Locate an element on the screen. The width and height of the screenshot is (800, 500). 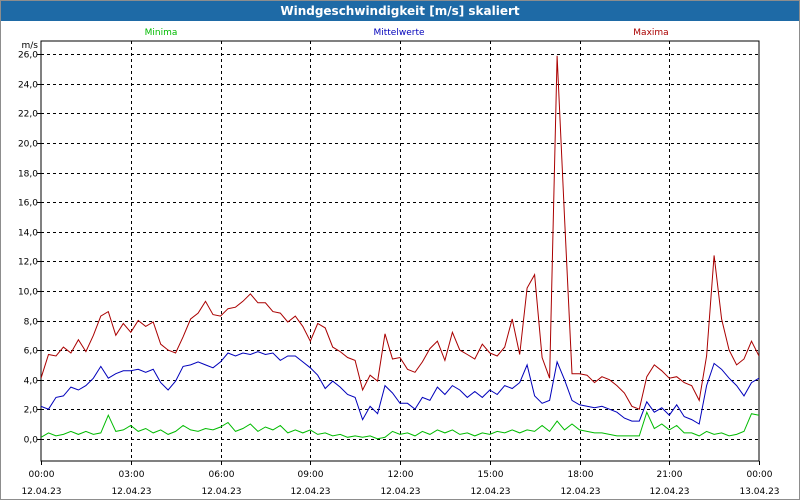
x-tick-date-label: 13.04.23 is located at coordinates (759, 492).